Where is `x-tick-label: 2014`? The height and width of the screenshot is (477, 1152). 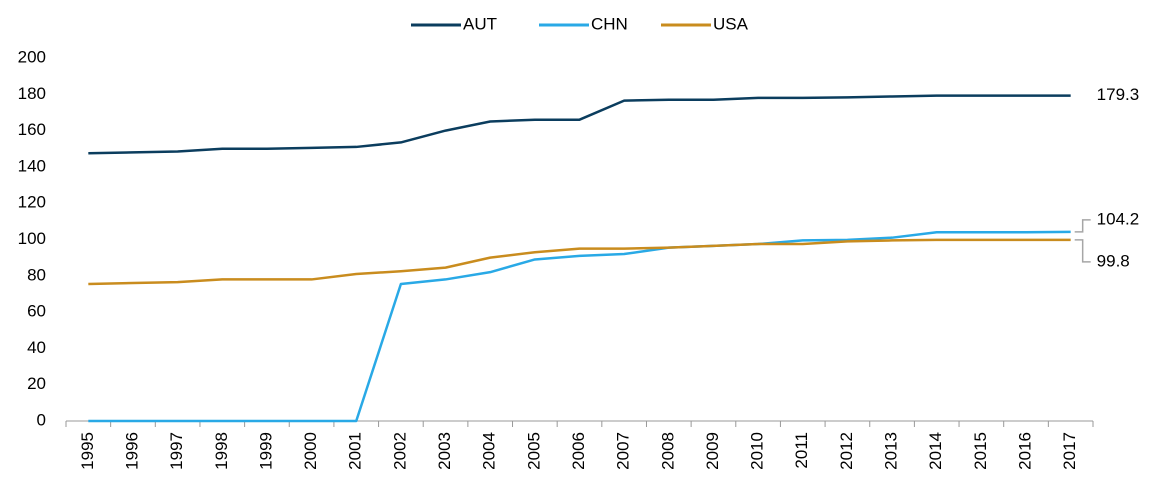 x-tick-label: 2014 is located at coordinates (935, 451).